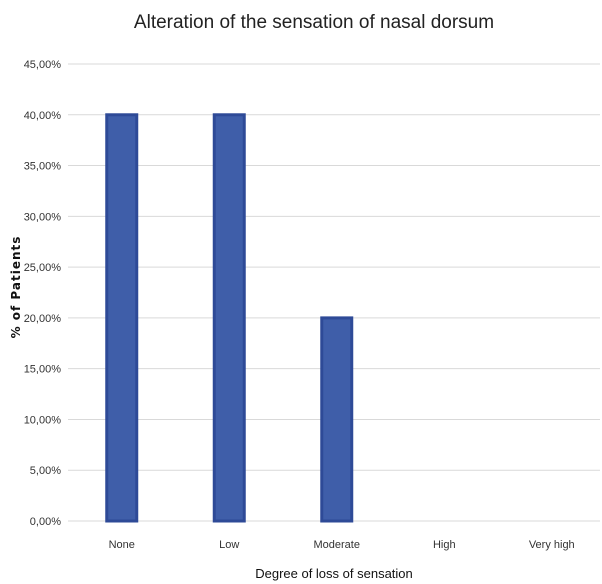 The width and height of the screenshot is (602, 584). What do you see at coordinates (43, 217) in the screenshot?
I see `y-tick-label: 30,00%` at bounding box center [43, 217].